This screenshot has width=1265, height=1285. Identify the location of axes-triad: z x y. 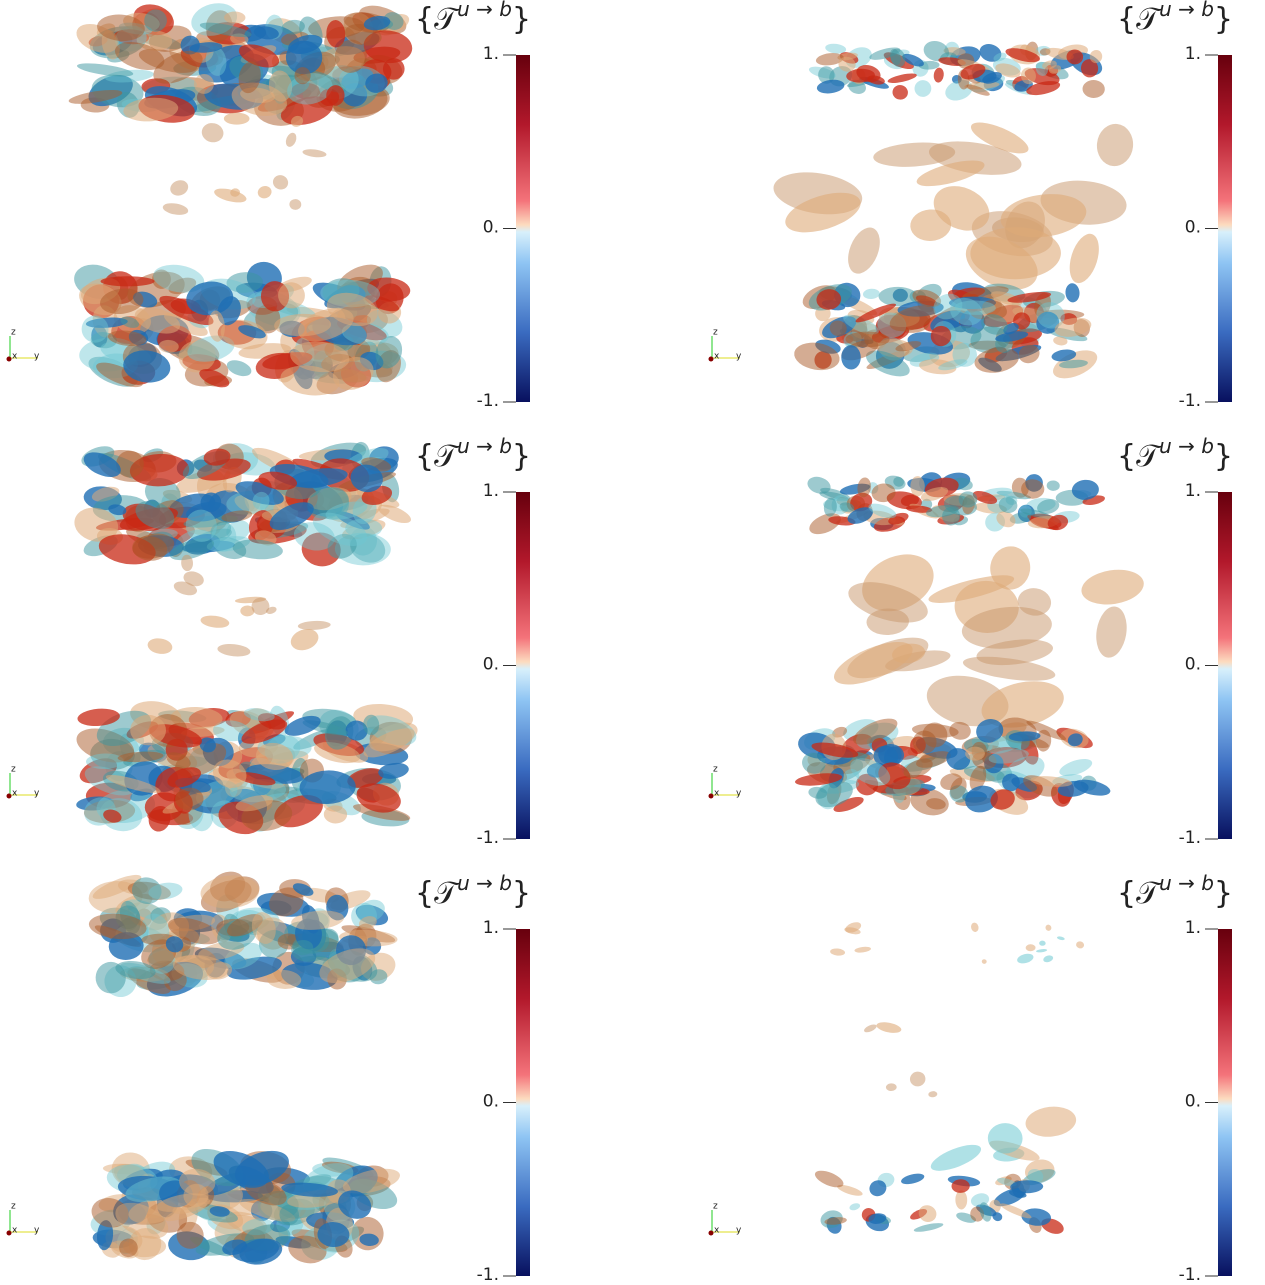
(23, 345).